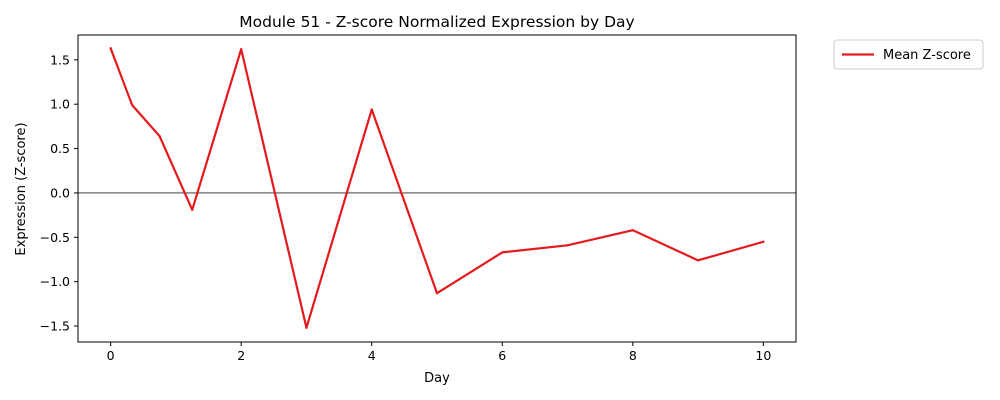  What do you see at coordinates (763, 355) in the screenshot?
I see `x-tick-label: 10` at bounding box center [763, 355].